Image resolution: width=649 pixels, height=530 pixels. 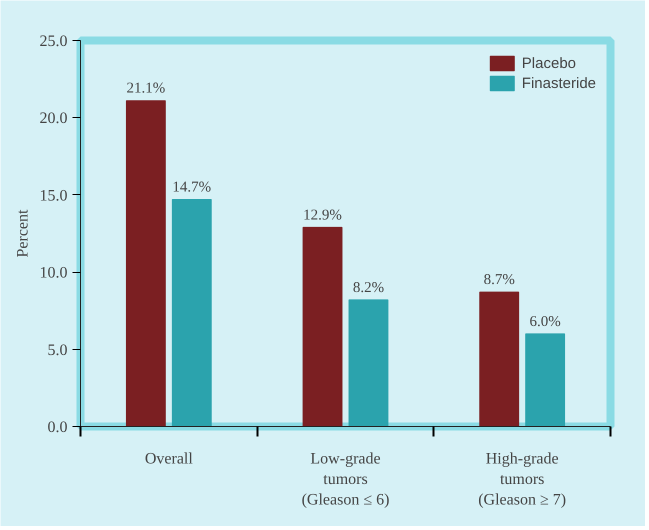 What do you see at coordinates (346, 479) in the screenshot?
I see `x-tick-label: Low-grade tumors (Gleason ≤ 6)` at bounding box center [346, 479].